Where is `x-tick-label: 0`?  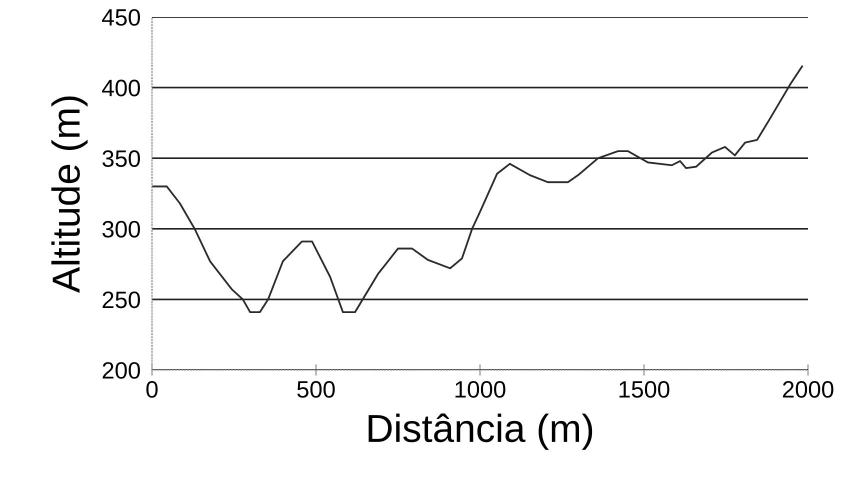 x-tick-label: 0 is located at coordinates (152, 389).